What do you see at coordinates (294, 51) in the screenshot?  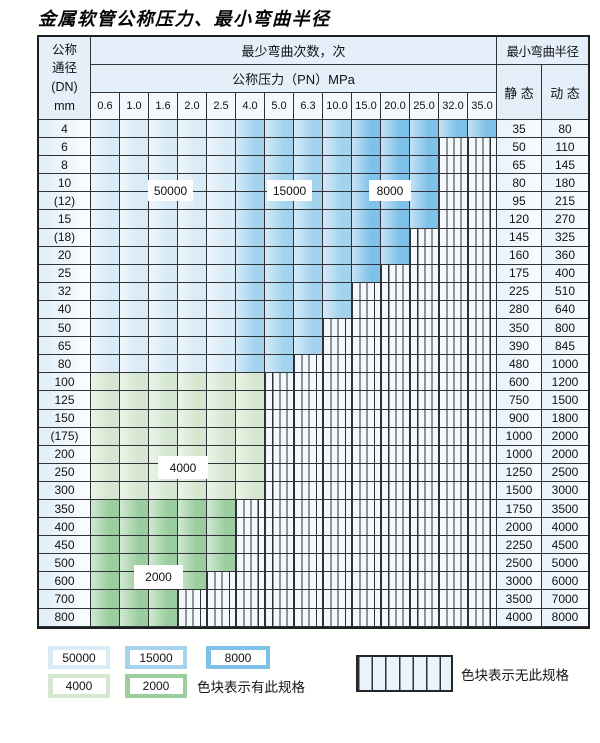 I see `header-min-bend-cycles: 最少弯曲次数，次` at bounding box center [294, 51].